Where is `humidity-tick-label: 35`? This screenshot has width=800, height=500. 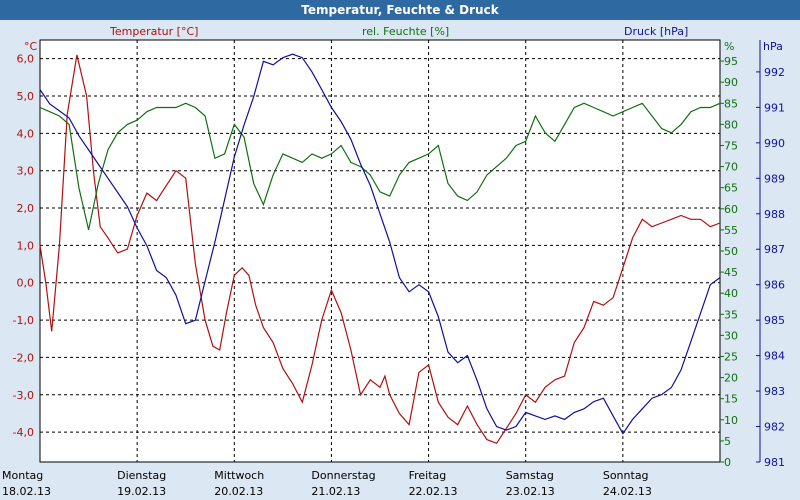 humidity-tick-label: 35 is located at coordinates (731, 314).